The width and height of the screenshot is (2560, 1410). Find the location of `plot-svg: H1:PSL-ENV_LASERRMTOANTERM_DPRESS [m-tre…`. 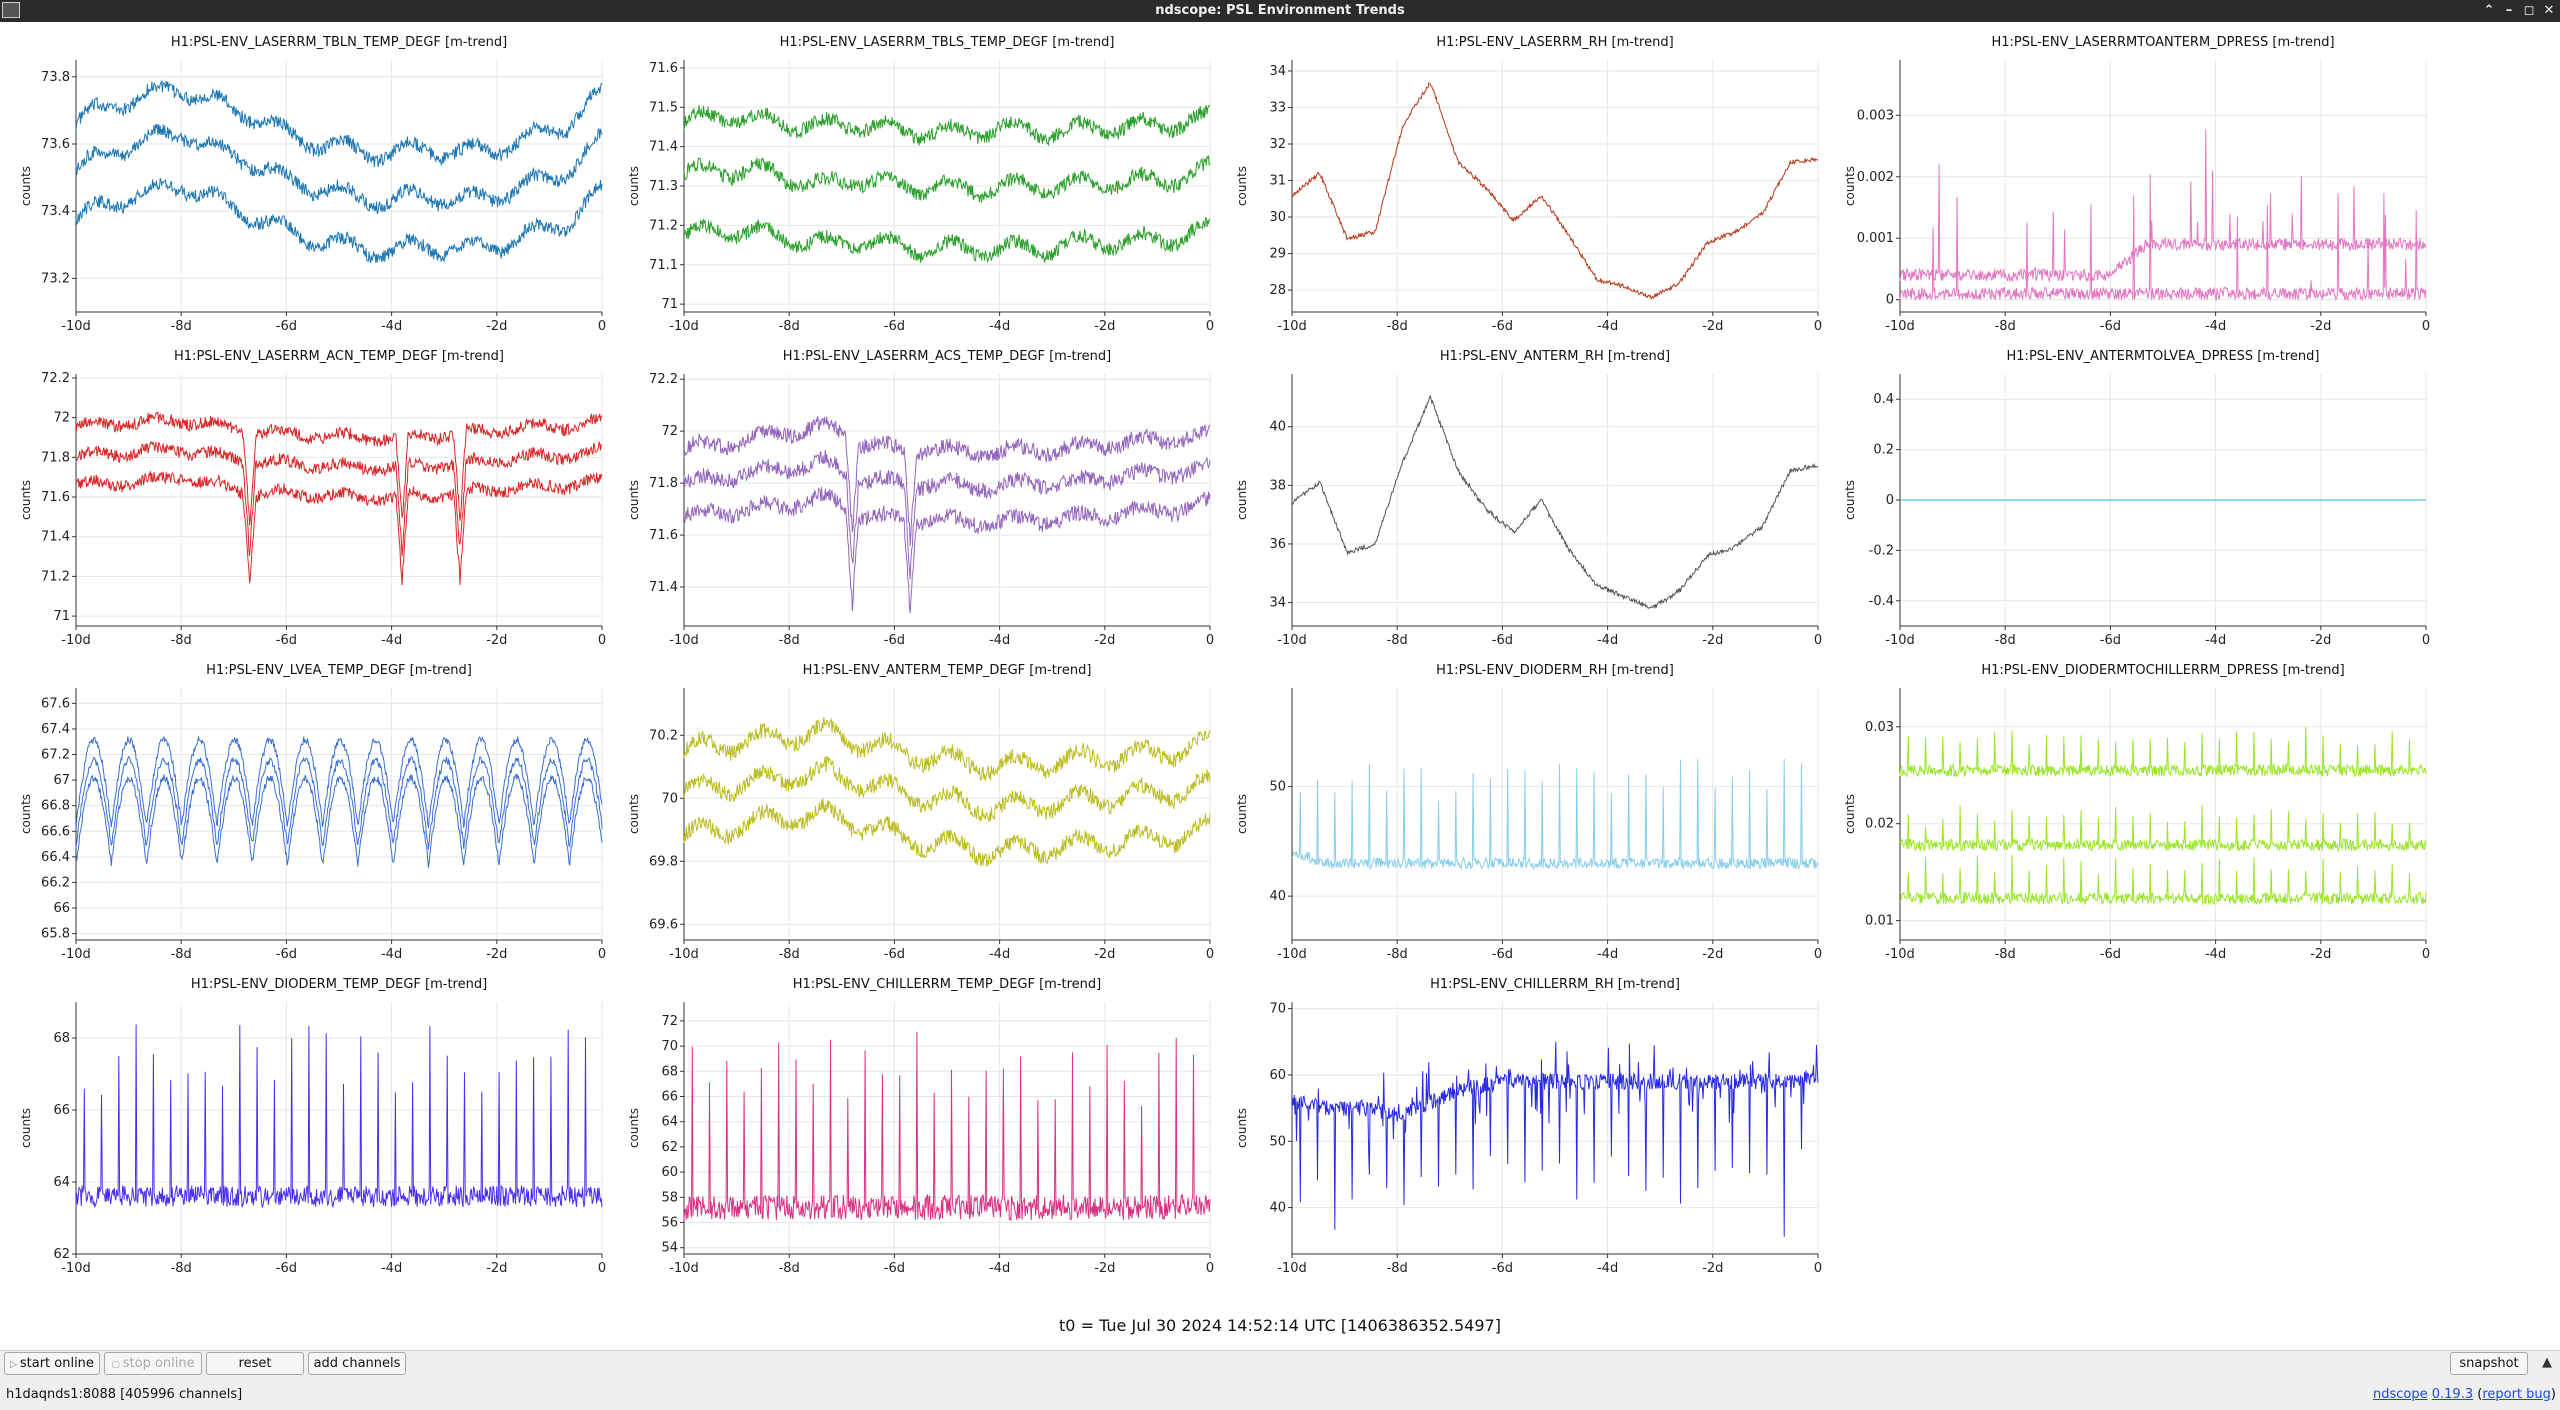

plot-svg: H1:PSL-ENV_LASERRMTOANTERM_DPRESS [m-tre… is located at coordinates (2134, 183).